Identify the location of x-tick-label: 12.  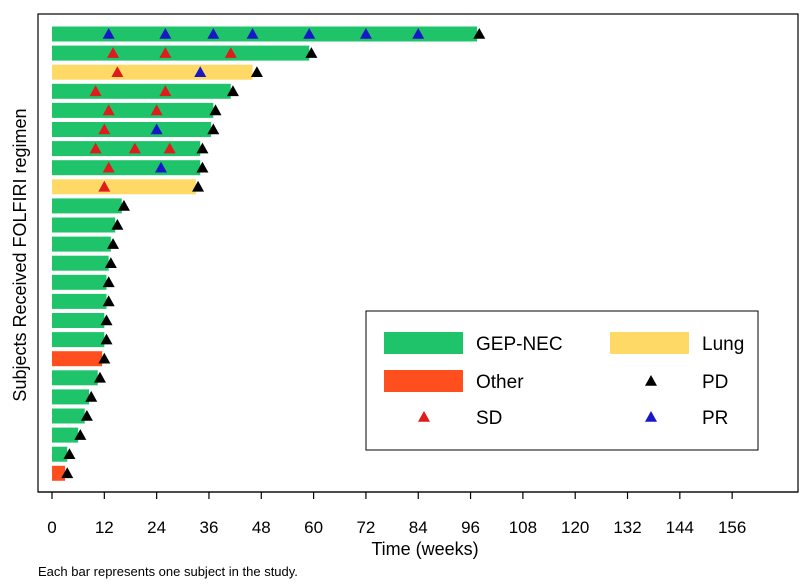
(104, 527).